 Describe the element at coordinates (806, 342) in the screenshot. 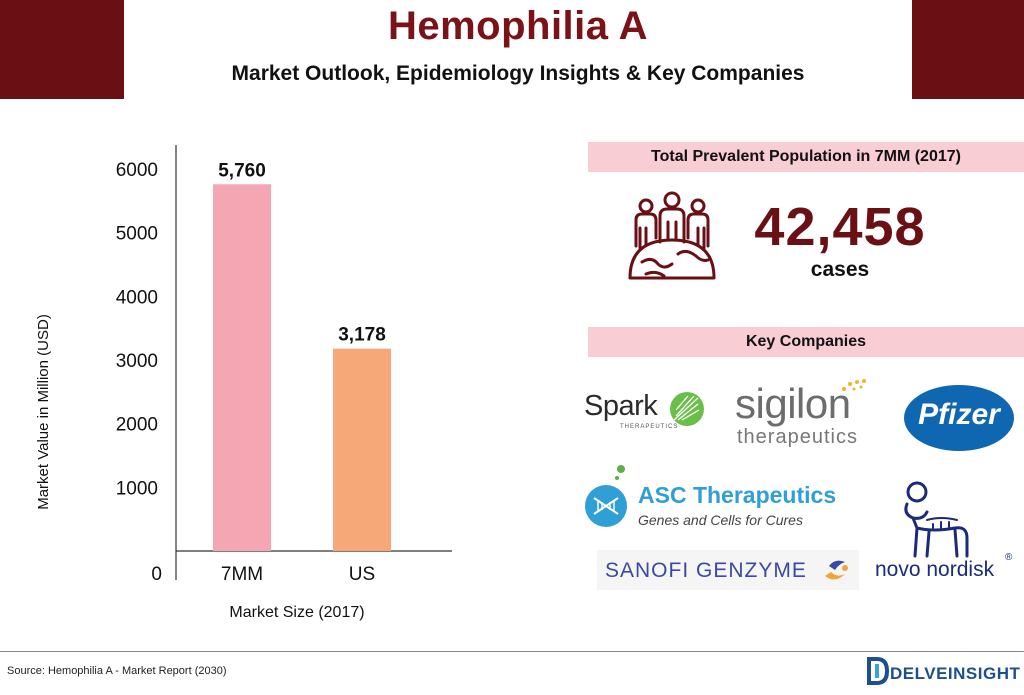

I see `key-companies-band: Key Companies` at that location.